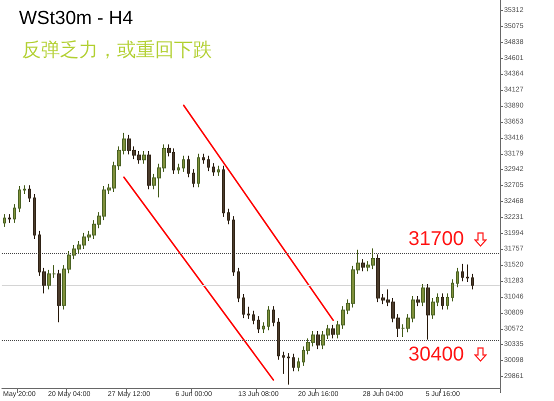 Image resolution: width=554 pixels, height=401 pixels. I want to click on ref-line-label: 31700, so click(436, 239).